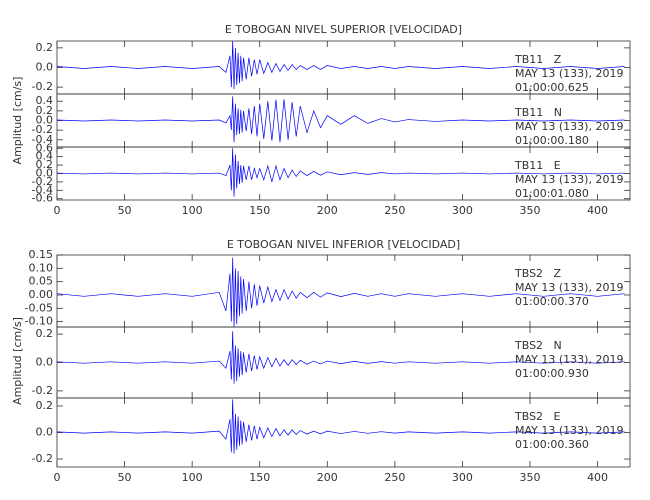 The width and height of the screenshot is (650, 500). What do you see at coordinates (343, 244) in the screenshot?
I see `chart-title: E TOBOGAN NIVEL INFERIOR [VELOCIDAD]` at bounding box center [343, 244].